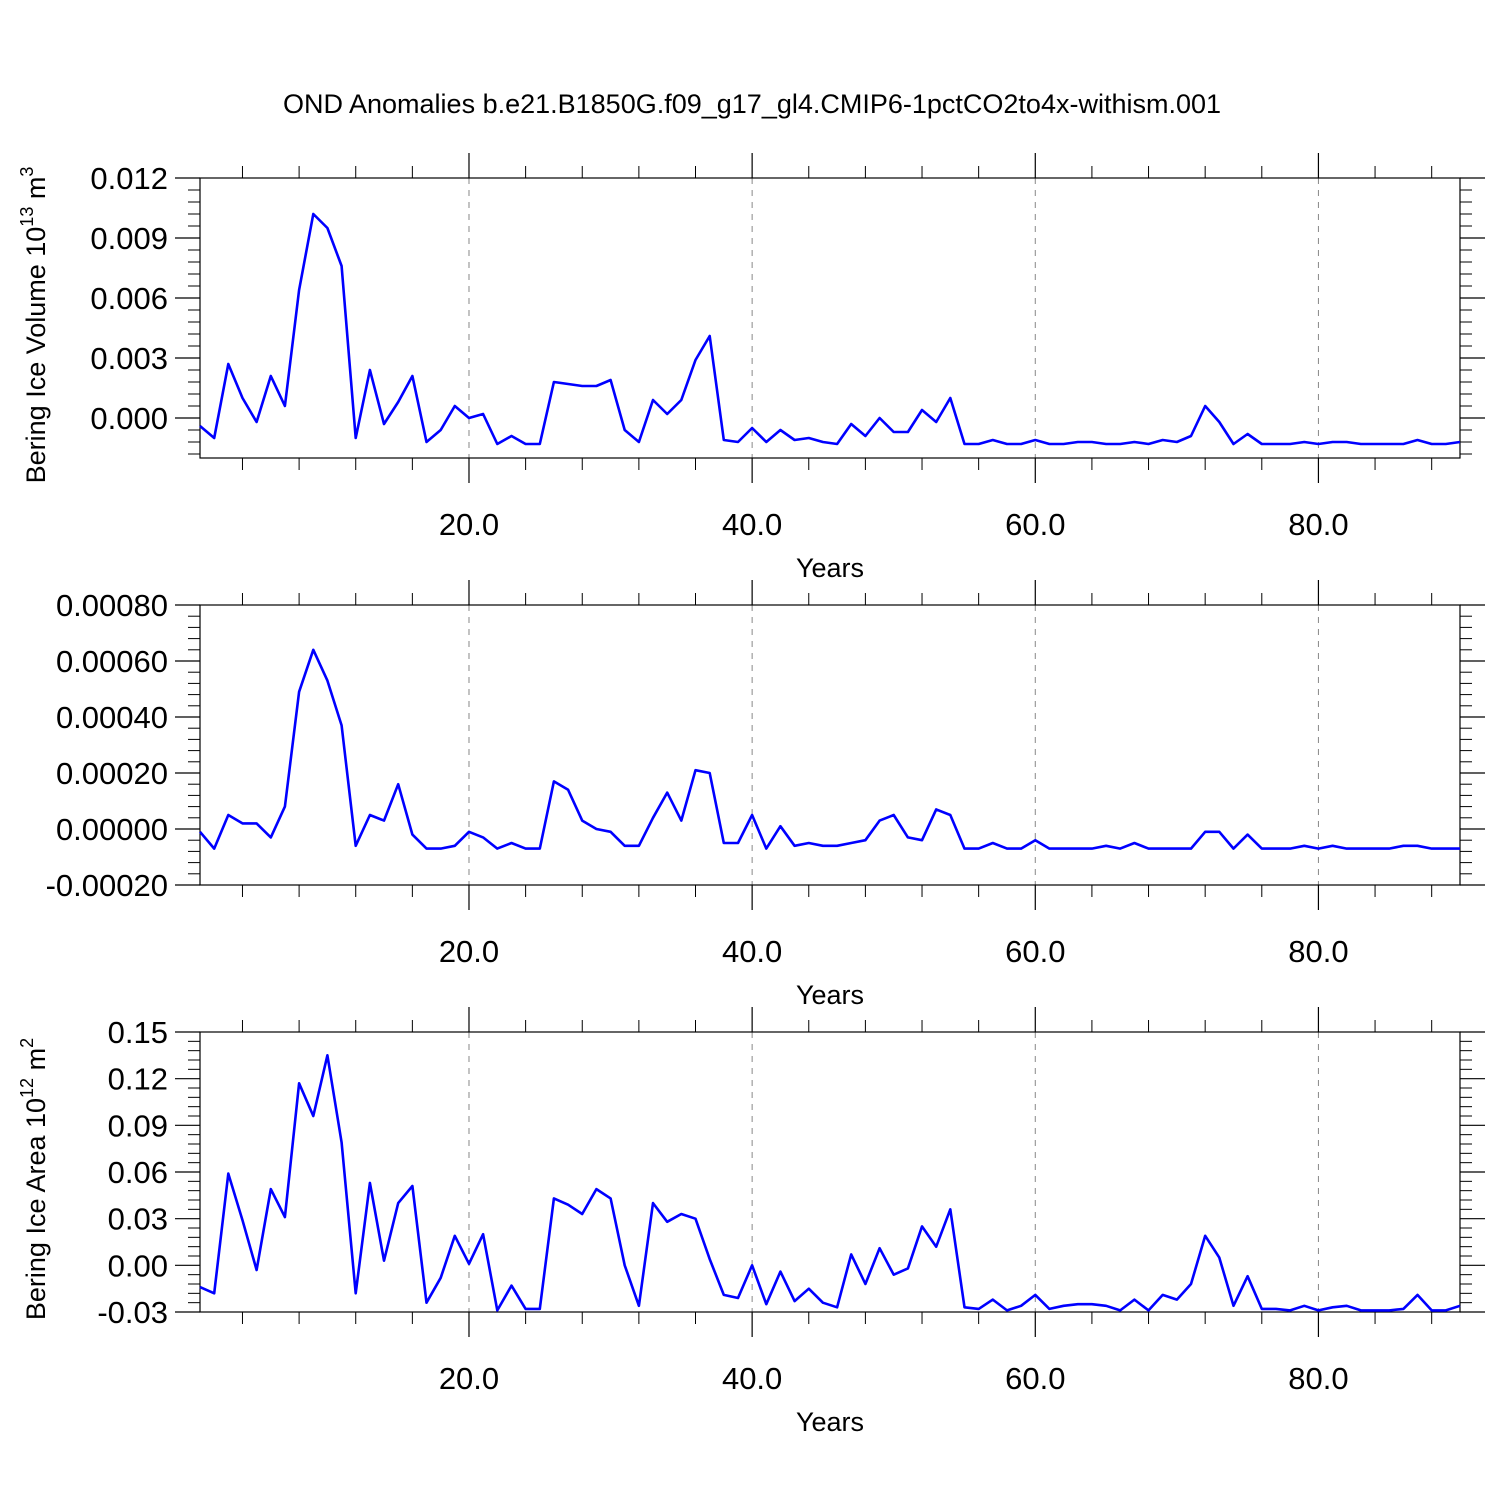 Image resolution: width=1500 pixels, height=1500 pixels. I want to click on chart-2-xtick-label-2: 60.0, so click(1035, 1378).